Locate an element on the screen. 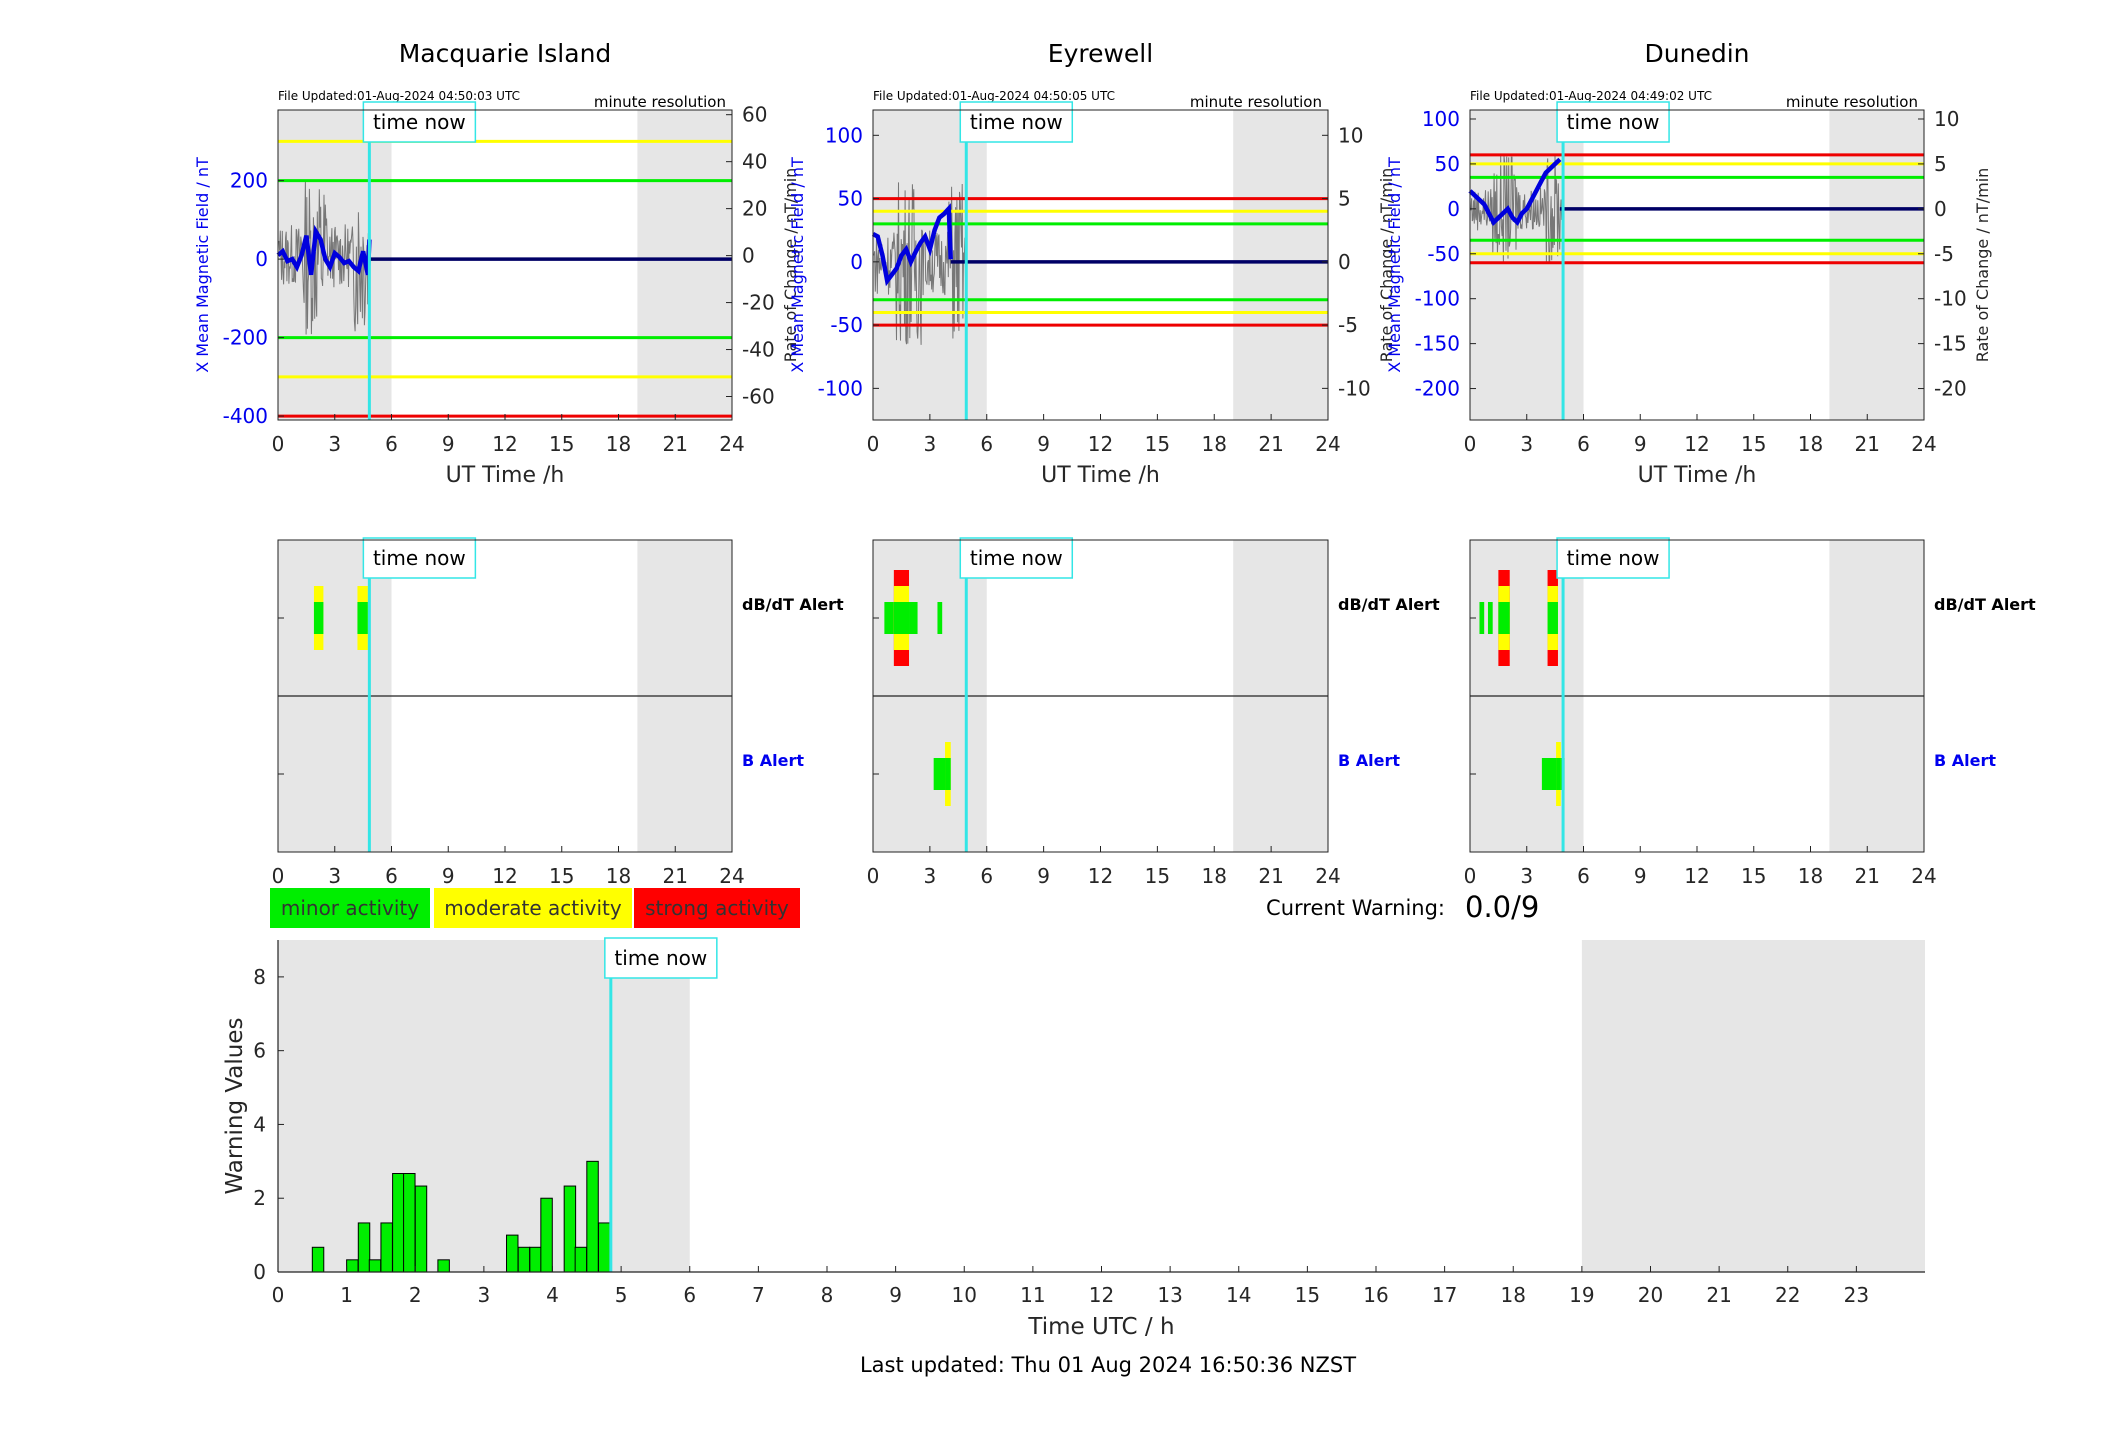 The width and height of the screenshot is (2117, 1437). station-title: Dunedin is located at coordinates (1697, 53).